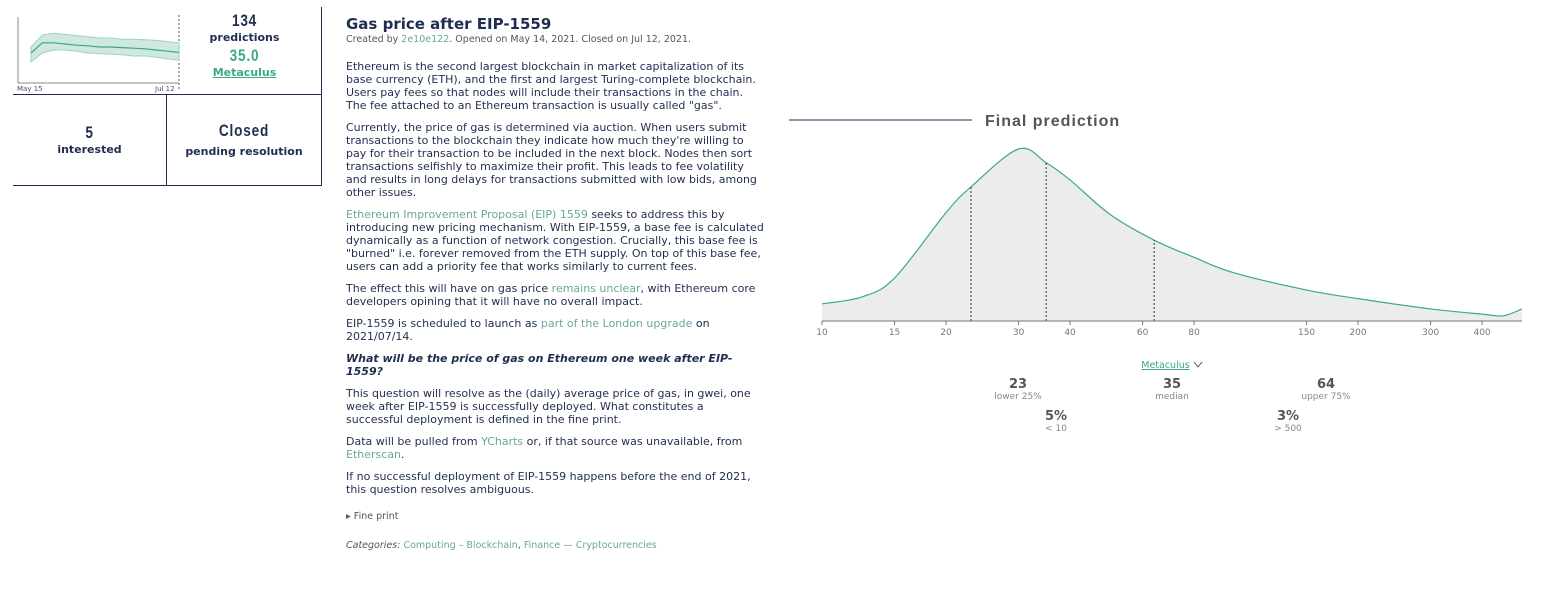 The image size is (1565, 591). I want to click on text: EIP-1559 is scheduled to launch as, so click(443, 323).